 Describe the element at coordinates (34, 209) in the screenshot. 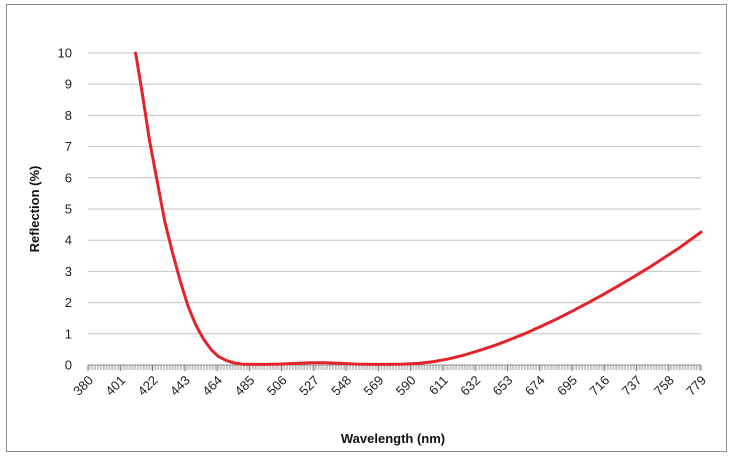

I see `y-axis-title: Reflection (%)` at that location.